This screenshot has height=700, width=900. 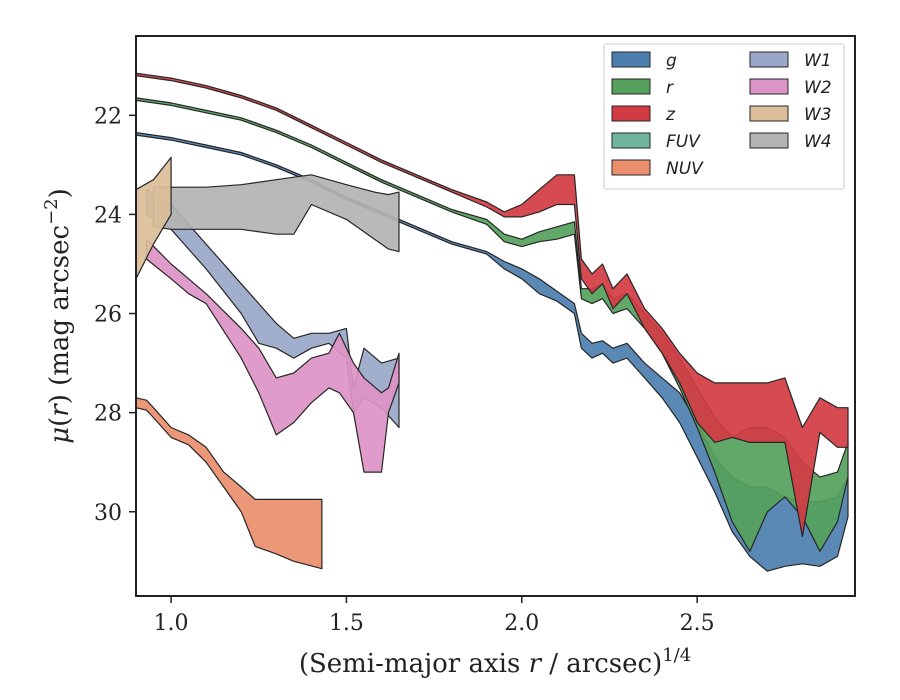 What do you see at coordinates (631, 86) in the screenshot?
I see `legend-swatch-r` at bounding box center [631, 86].